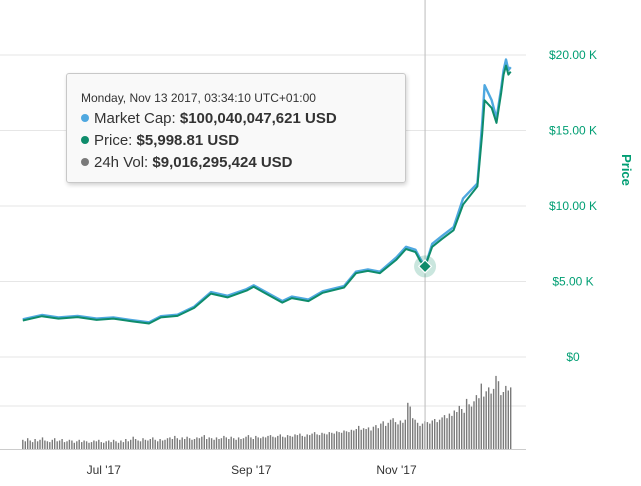 This screenshot has width=641, height=486. What do you see at coordinates (267, 412) in the screenshot?
I see `volume-bars` at bounding box center [267, 412].